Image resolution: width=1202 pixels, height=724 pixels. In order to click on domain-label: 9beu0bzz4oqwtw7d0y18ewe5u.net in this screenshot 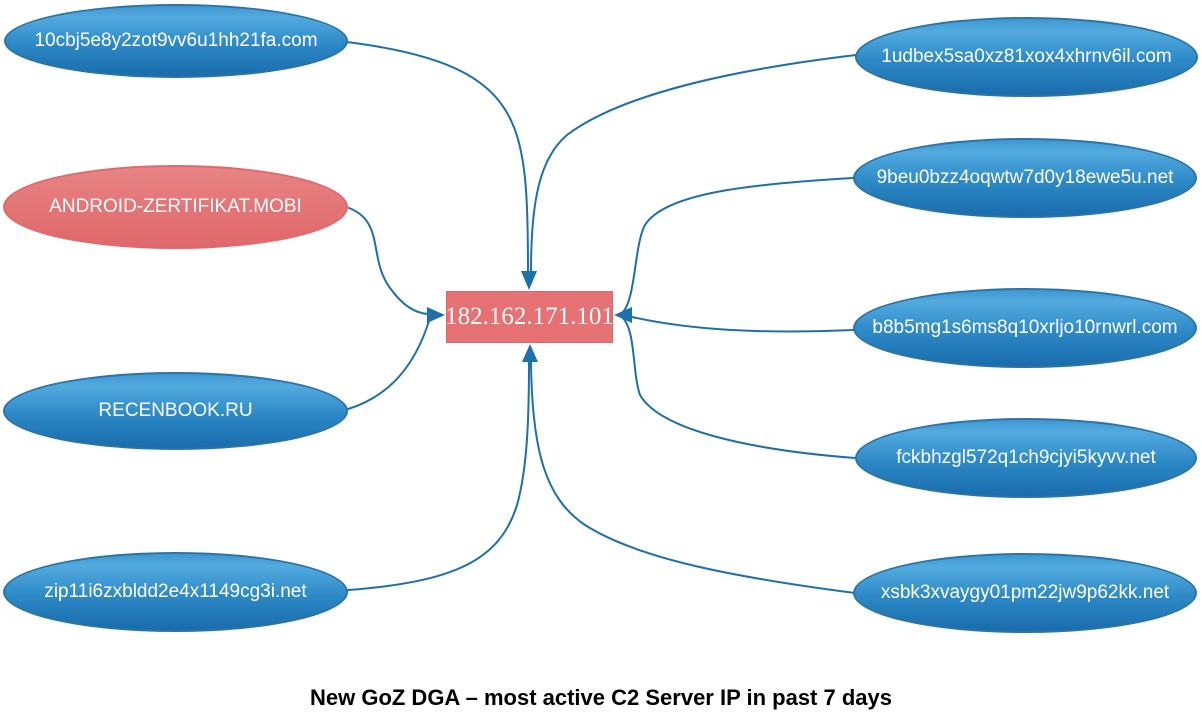, I will do `click(1025, 177)`.